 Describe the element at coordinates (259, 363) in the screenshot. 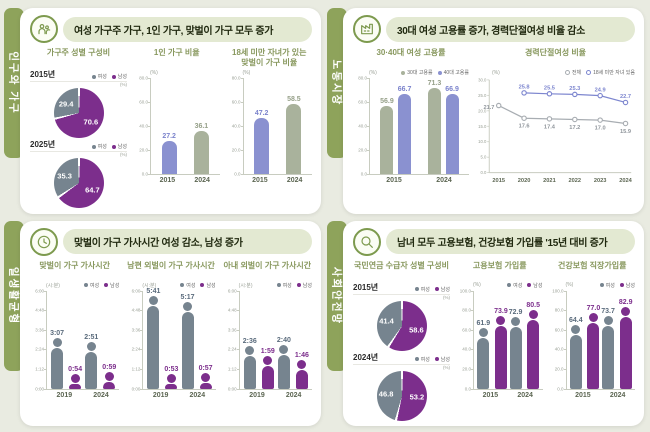

I see `bar-group: 2:36 1:59` at that location.